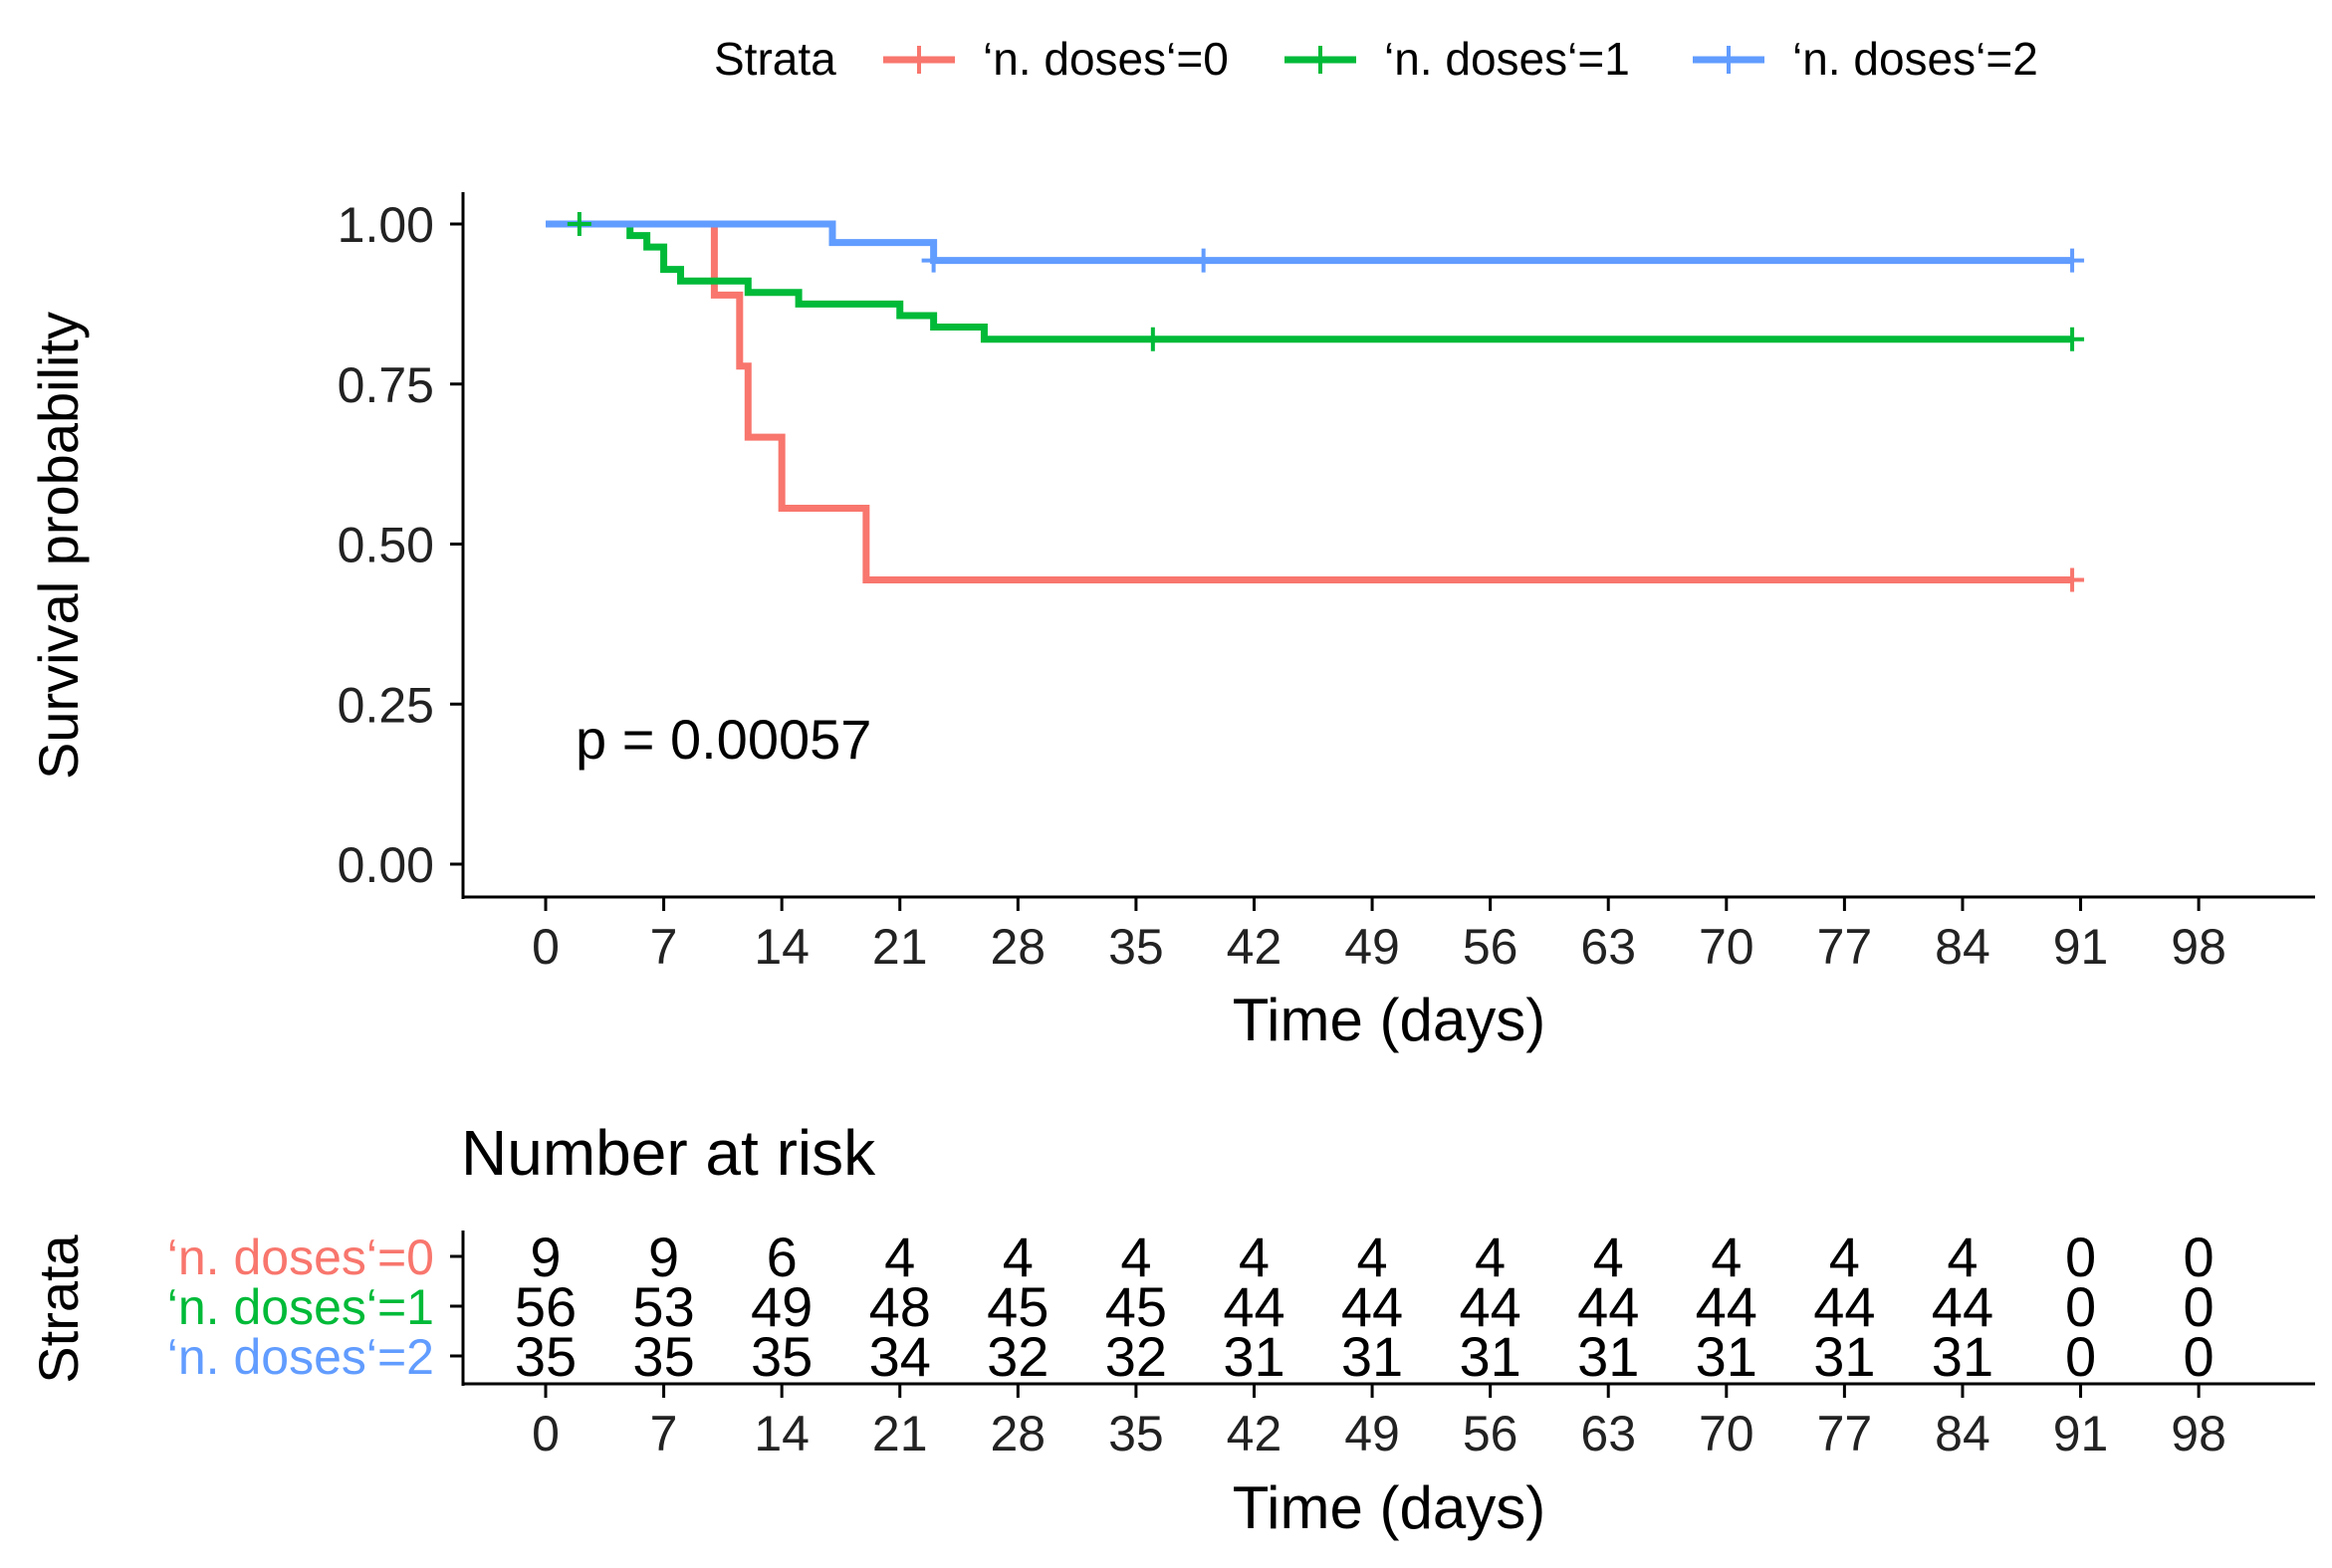  I want to click on risk-x-tick-label: 77, so click(1845, 1433).